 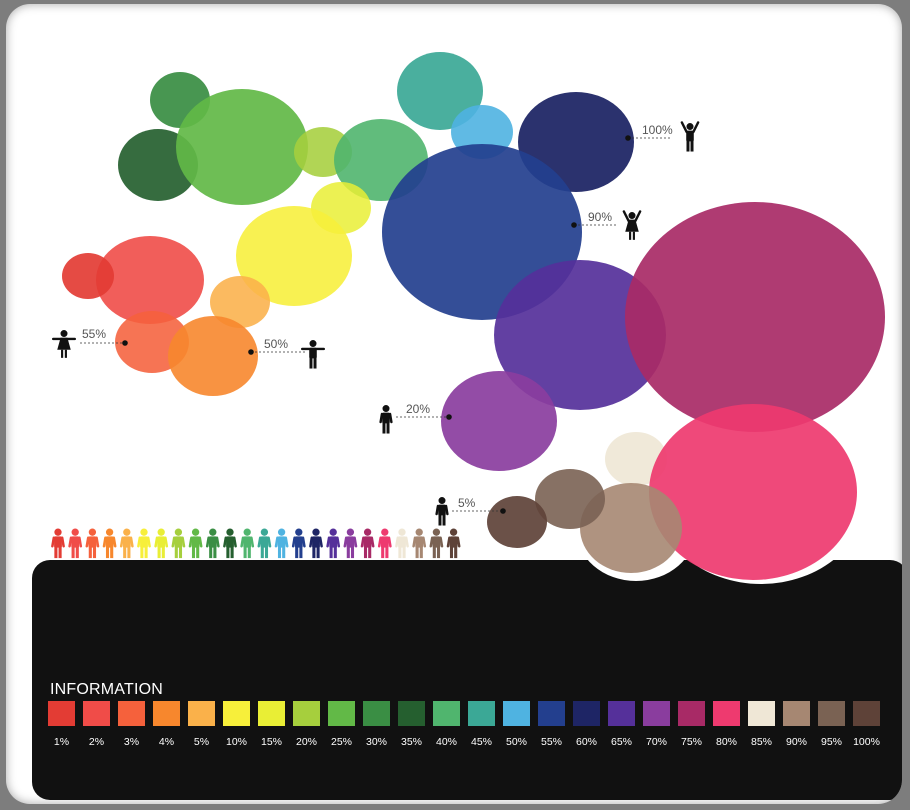 I want to click on legend-label: 90%, so click(x=796, y=742).